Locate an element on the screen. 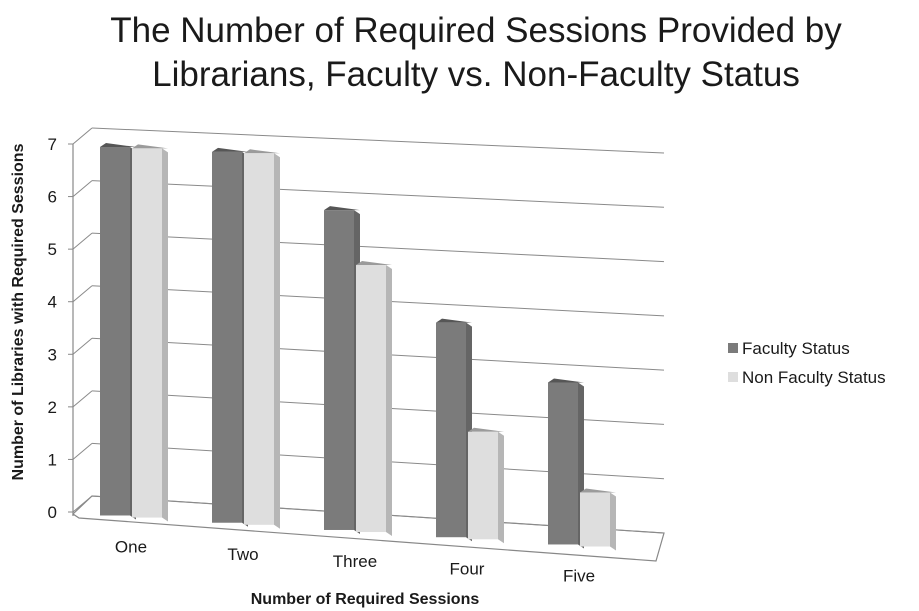 This screenshot has height=611, width=919. x-axis-ticks: One Two Three Four Five is located at coordinates (355, 562).